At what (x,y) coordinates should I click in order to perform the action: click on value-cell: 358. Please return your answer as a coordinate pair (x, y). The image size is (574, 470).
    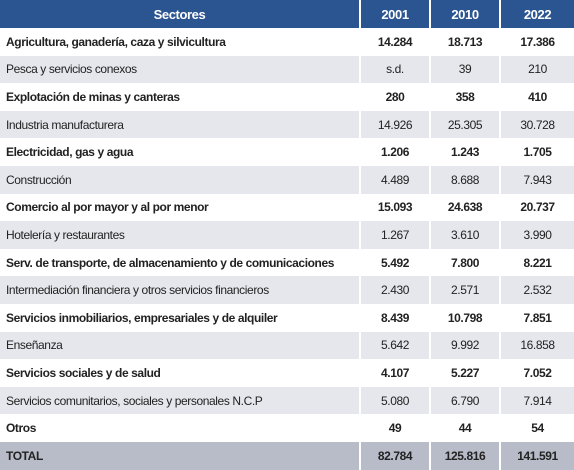
    Looking at the image, I should click on (464, 97).